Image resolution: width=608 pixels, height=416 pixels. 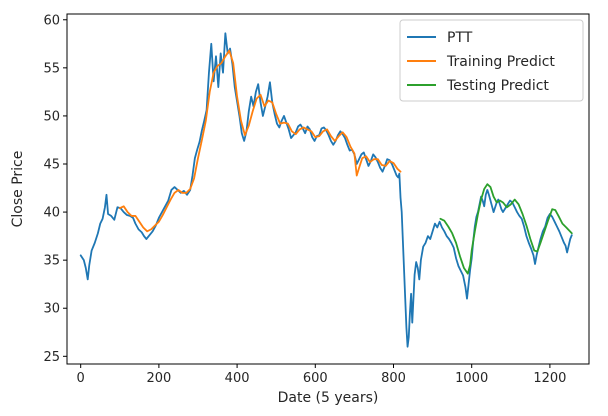 What do you see at coordinates (500, 62) in the screenshot?
I see `legend-label: Training Predict` at bounding box center [500, 62].